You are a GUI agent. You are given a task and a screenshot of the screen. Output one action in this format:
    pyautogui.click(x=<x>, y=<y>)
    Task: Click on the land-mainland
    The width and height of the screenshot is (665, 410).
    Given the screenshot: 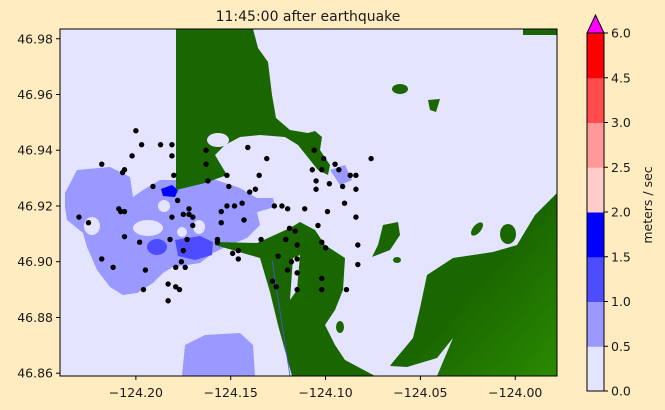 What is the action you would take?
    pyautogui.click(x=473, y=284)
    